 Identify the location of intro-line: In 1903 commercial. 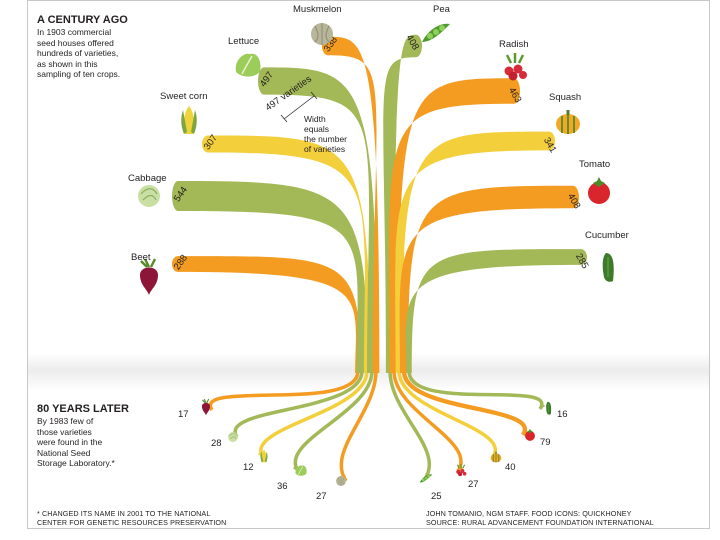
(74, 32).